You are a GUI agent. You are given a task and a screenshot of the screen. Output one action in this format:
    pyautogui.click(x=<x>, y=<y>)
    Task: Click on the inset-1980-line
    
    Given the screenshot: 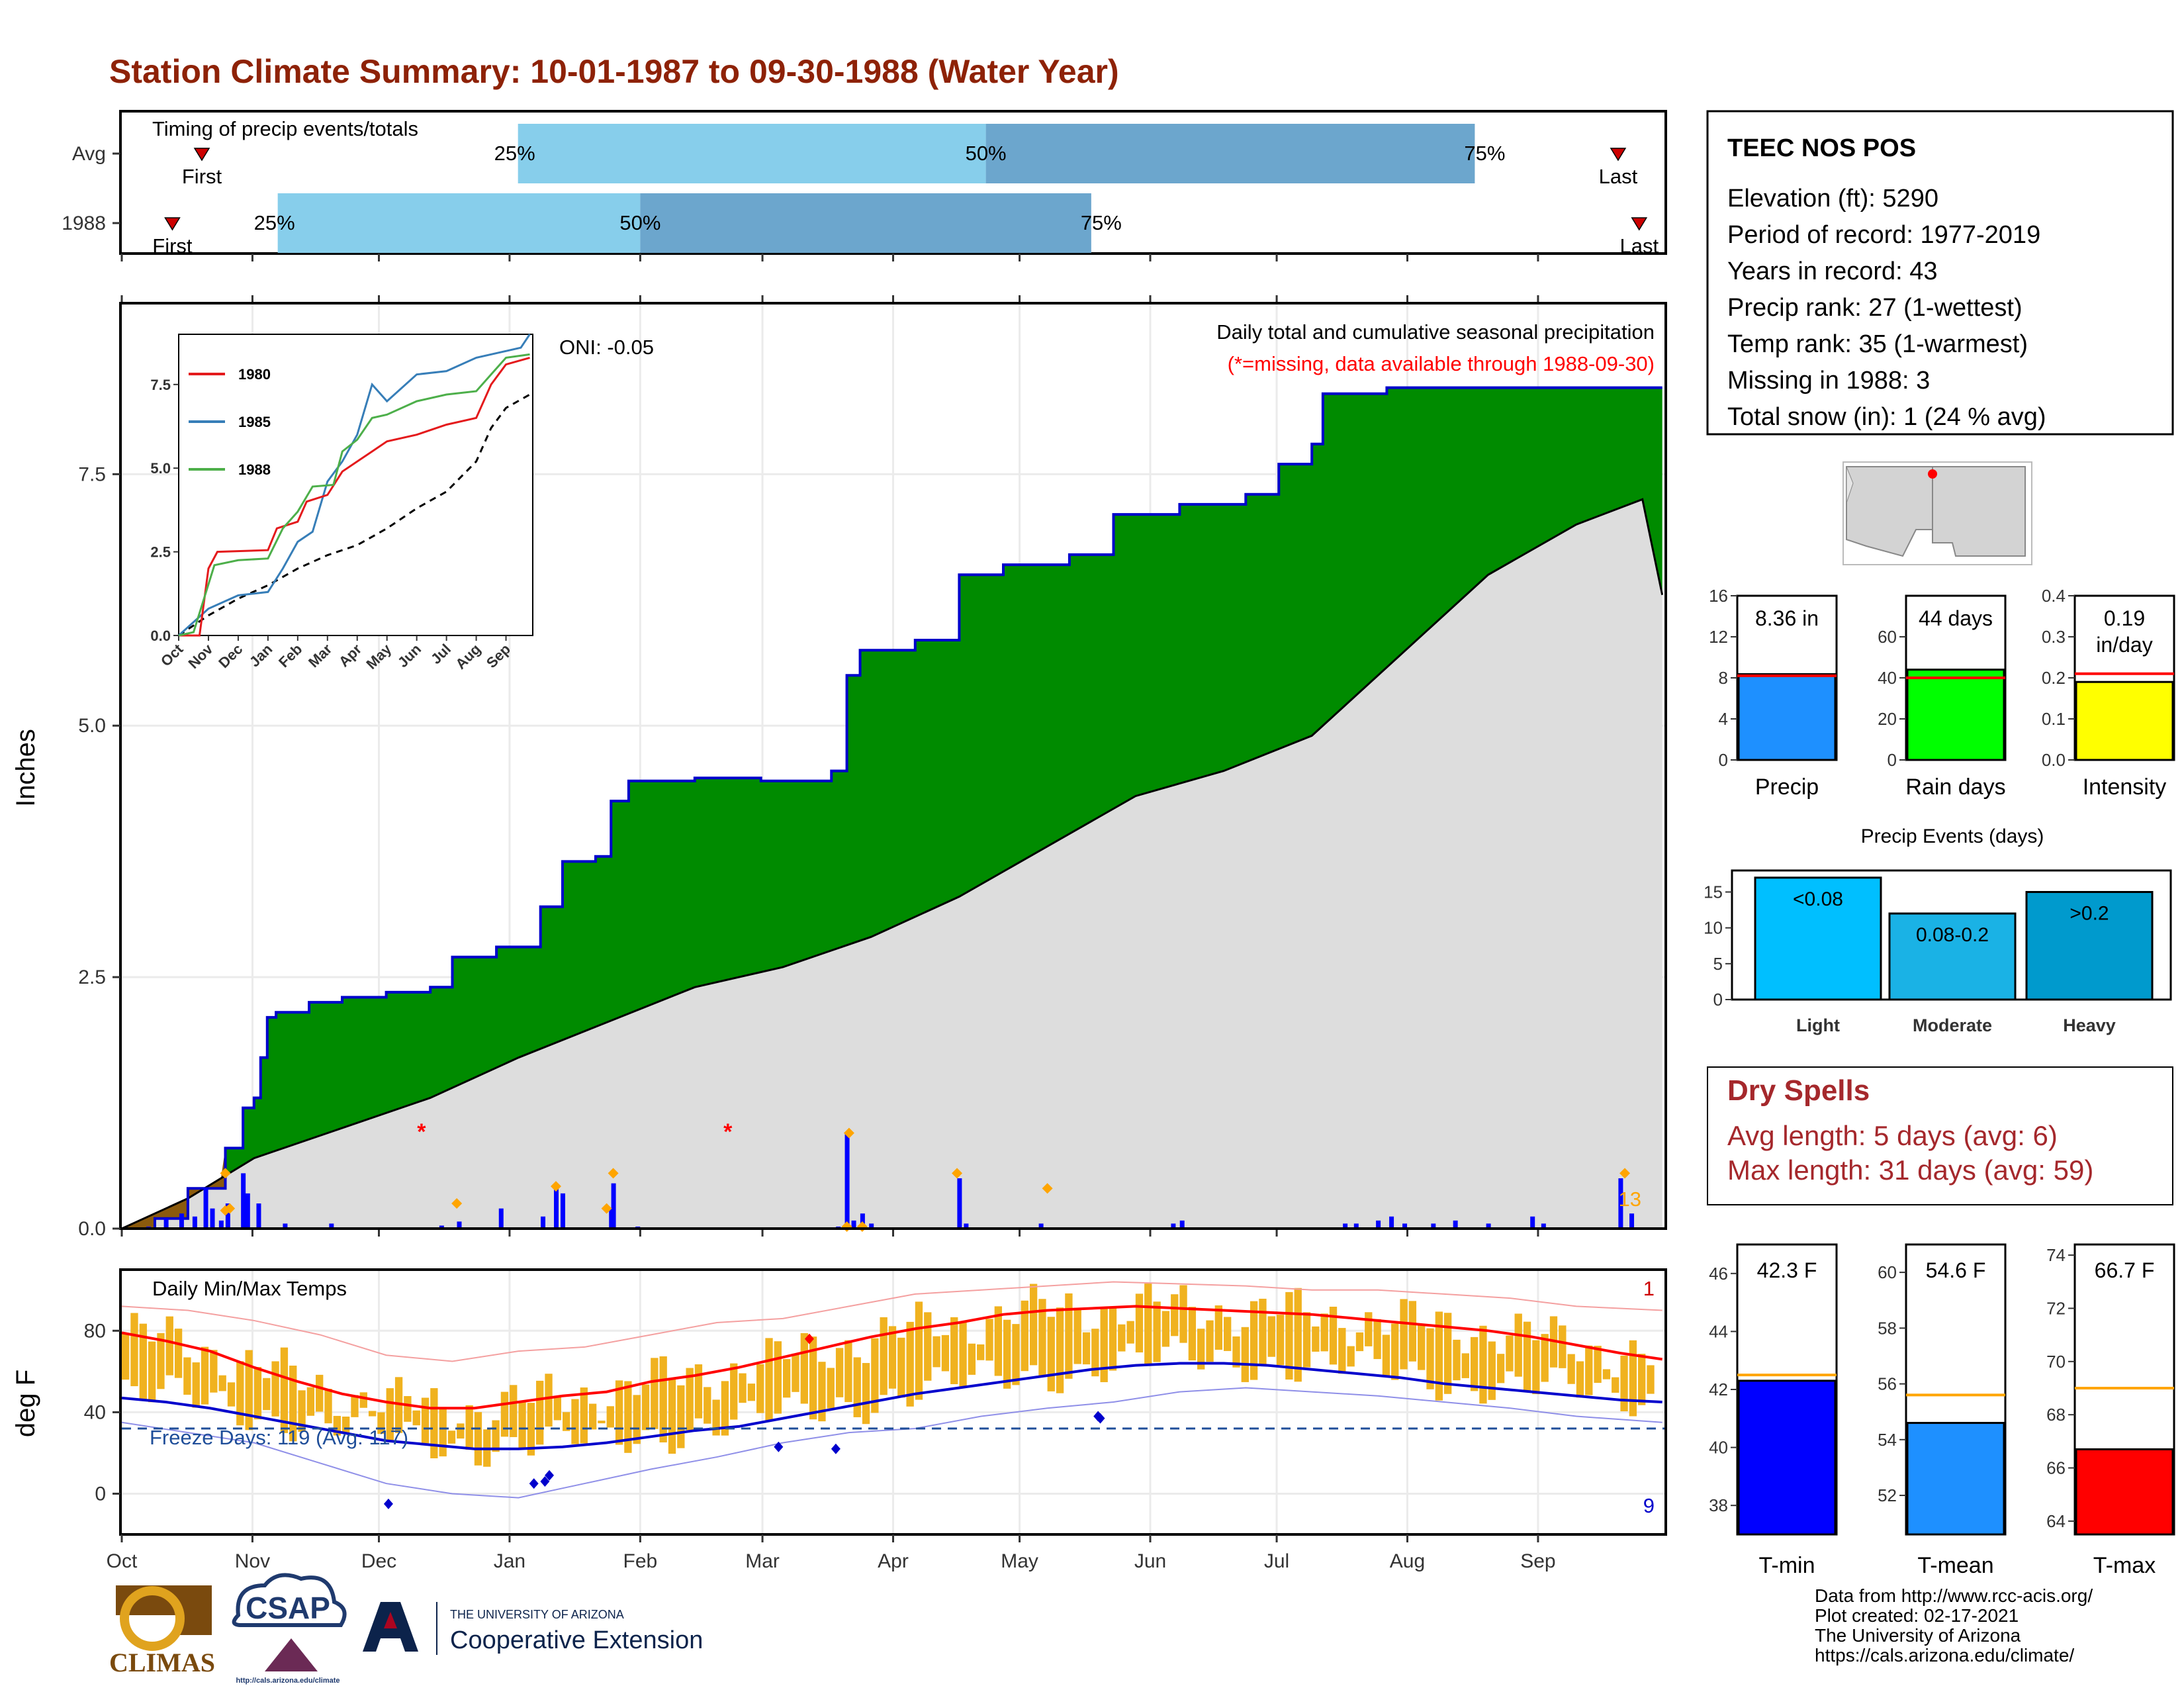 What is the action you would take?
    pyautogui.click(x=355, y=496)
    